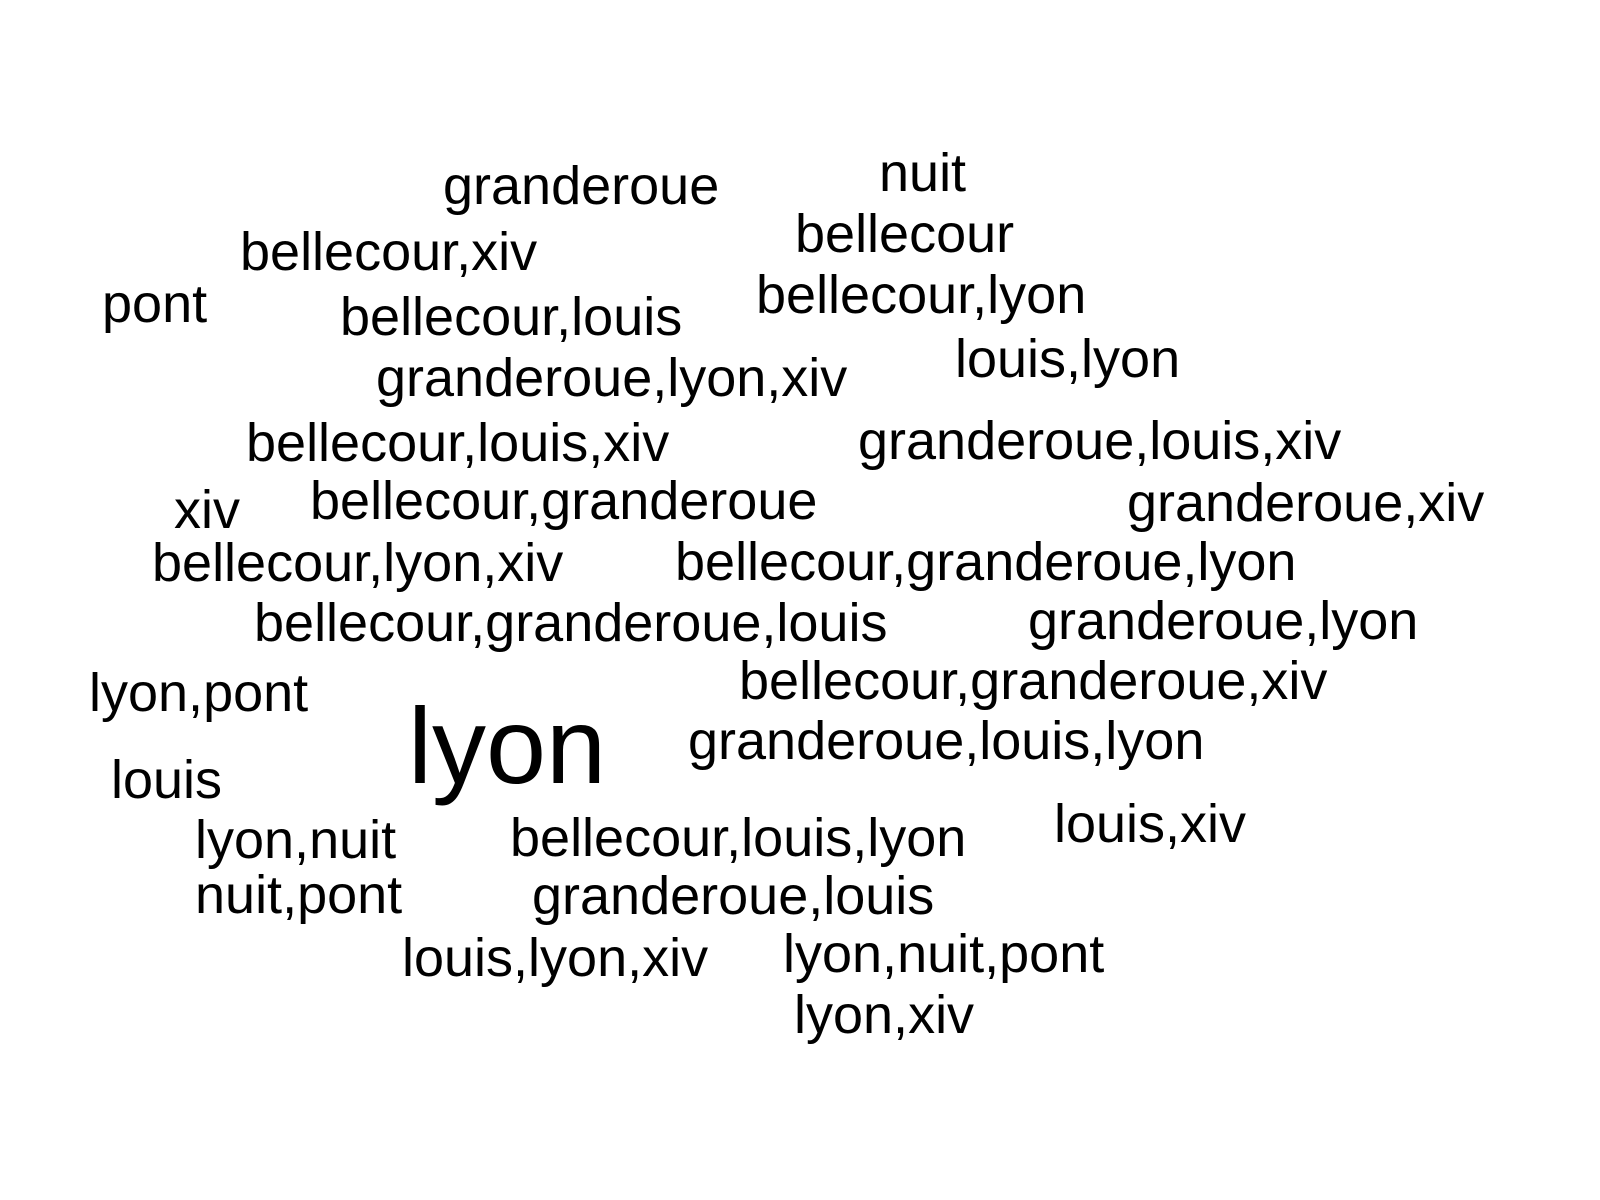 The height and width of the screenshot is (1200, 1600). What do you see at coordinates (511, 317) in the screenshot?
I see `word-bellecour-louis: bellecour,louis` at bounding box center [511, 317].